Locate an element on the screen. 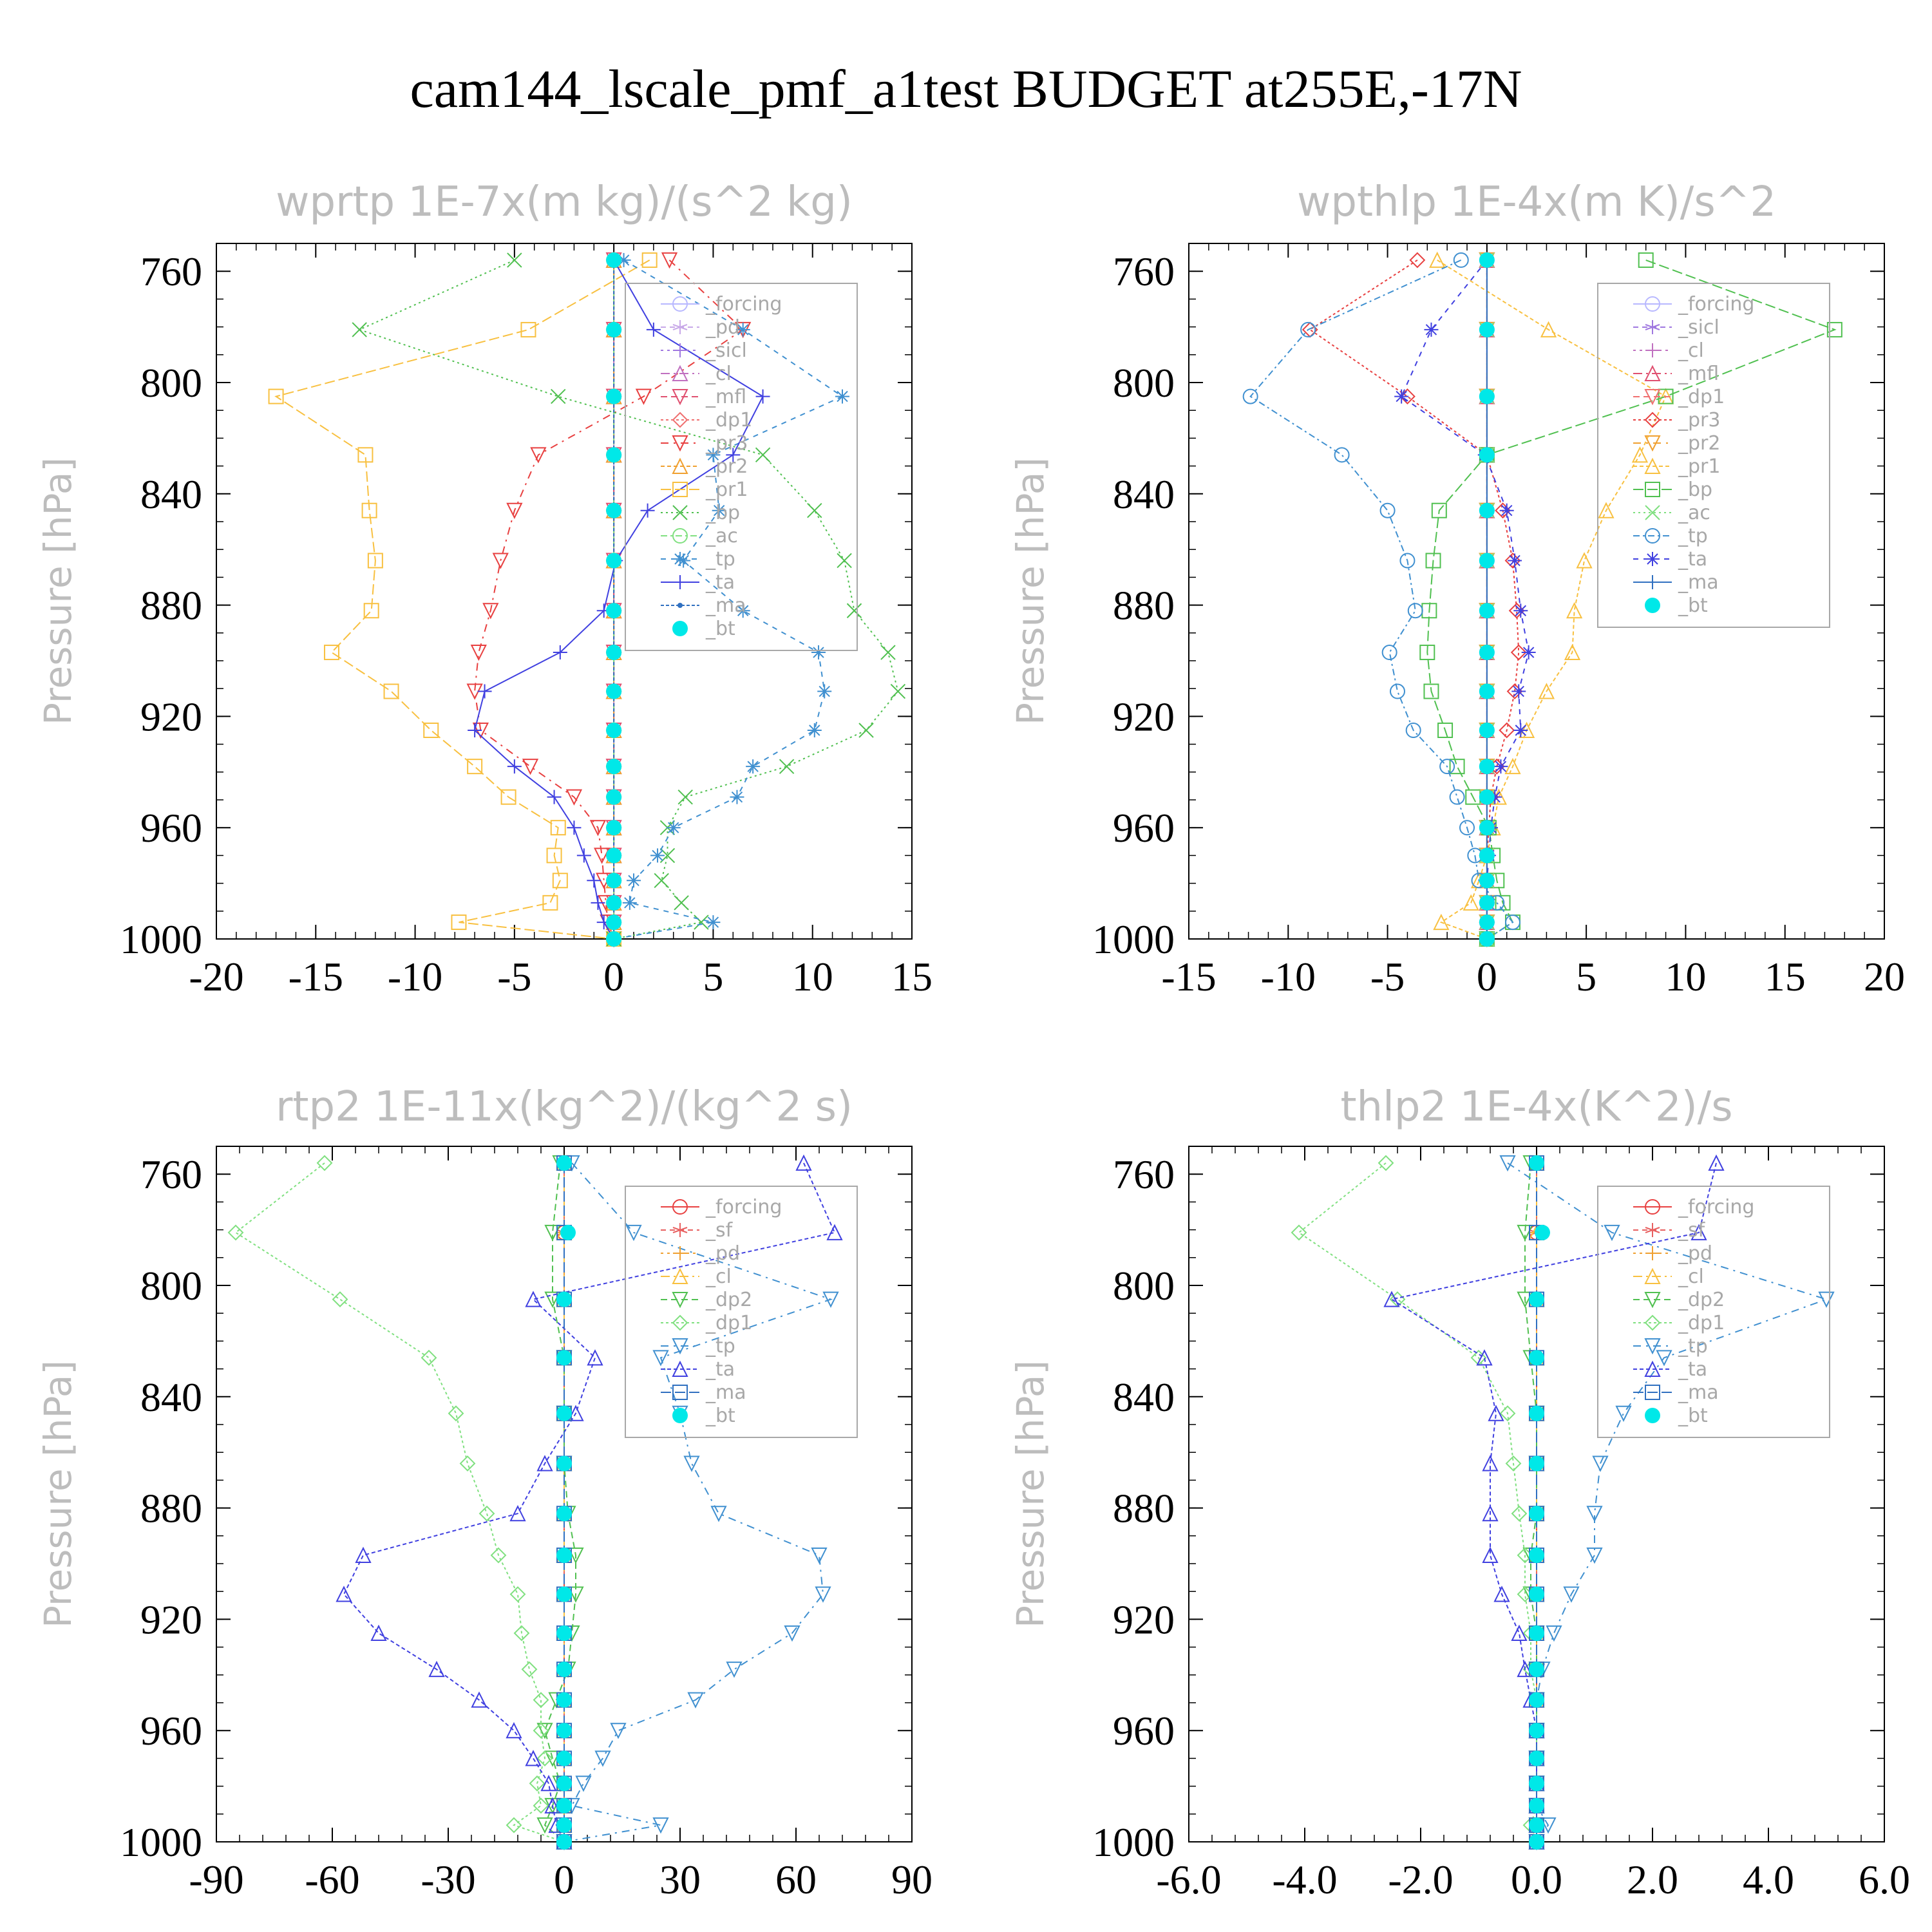 Image resolution: width=1932 pixels, height=1932 pixels. legend-label: _ta is located at coordinates (1692, 559).